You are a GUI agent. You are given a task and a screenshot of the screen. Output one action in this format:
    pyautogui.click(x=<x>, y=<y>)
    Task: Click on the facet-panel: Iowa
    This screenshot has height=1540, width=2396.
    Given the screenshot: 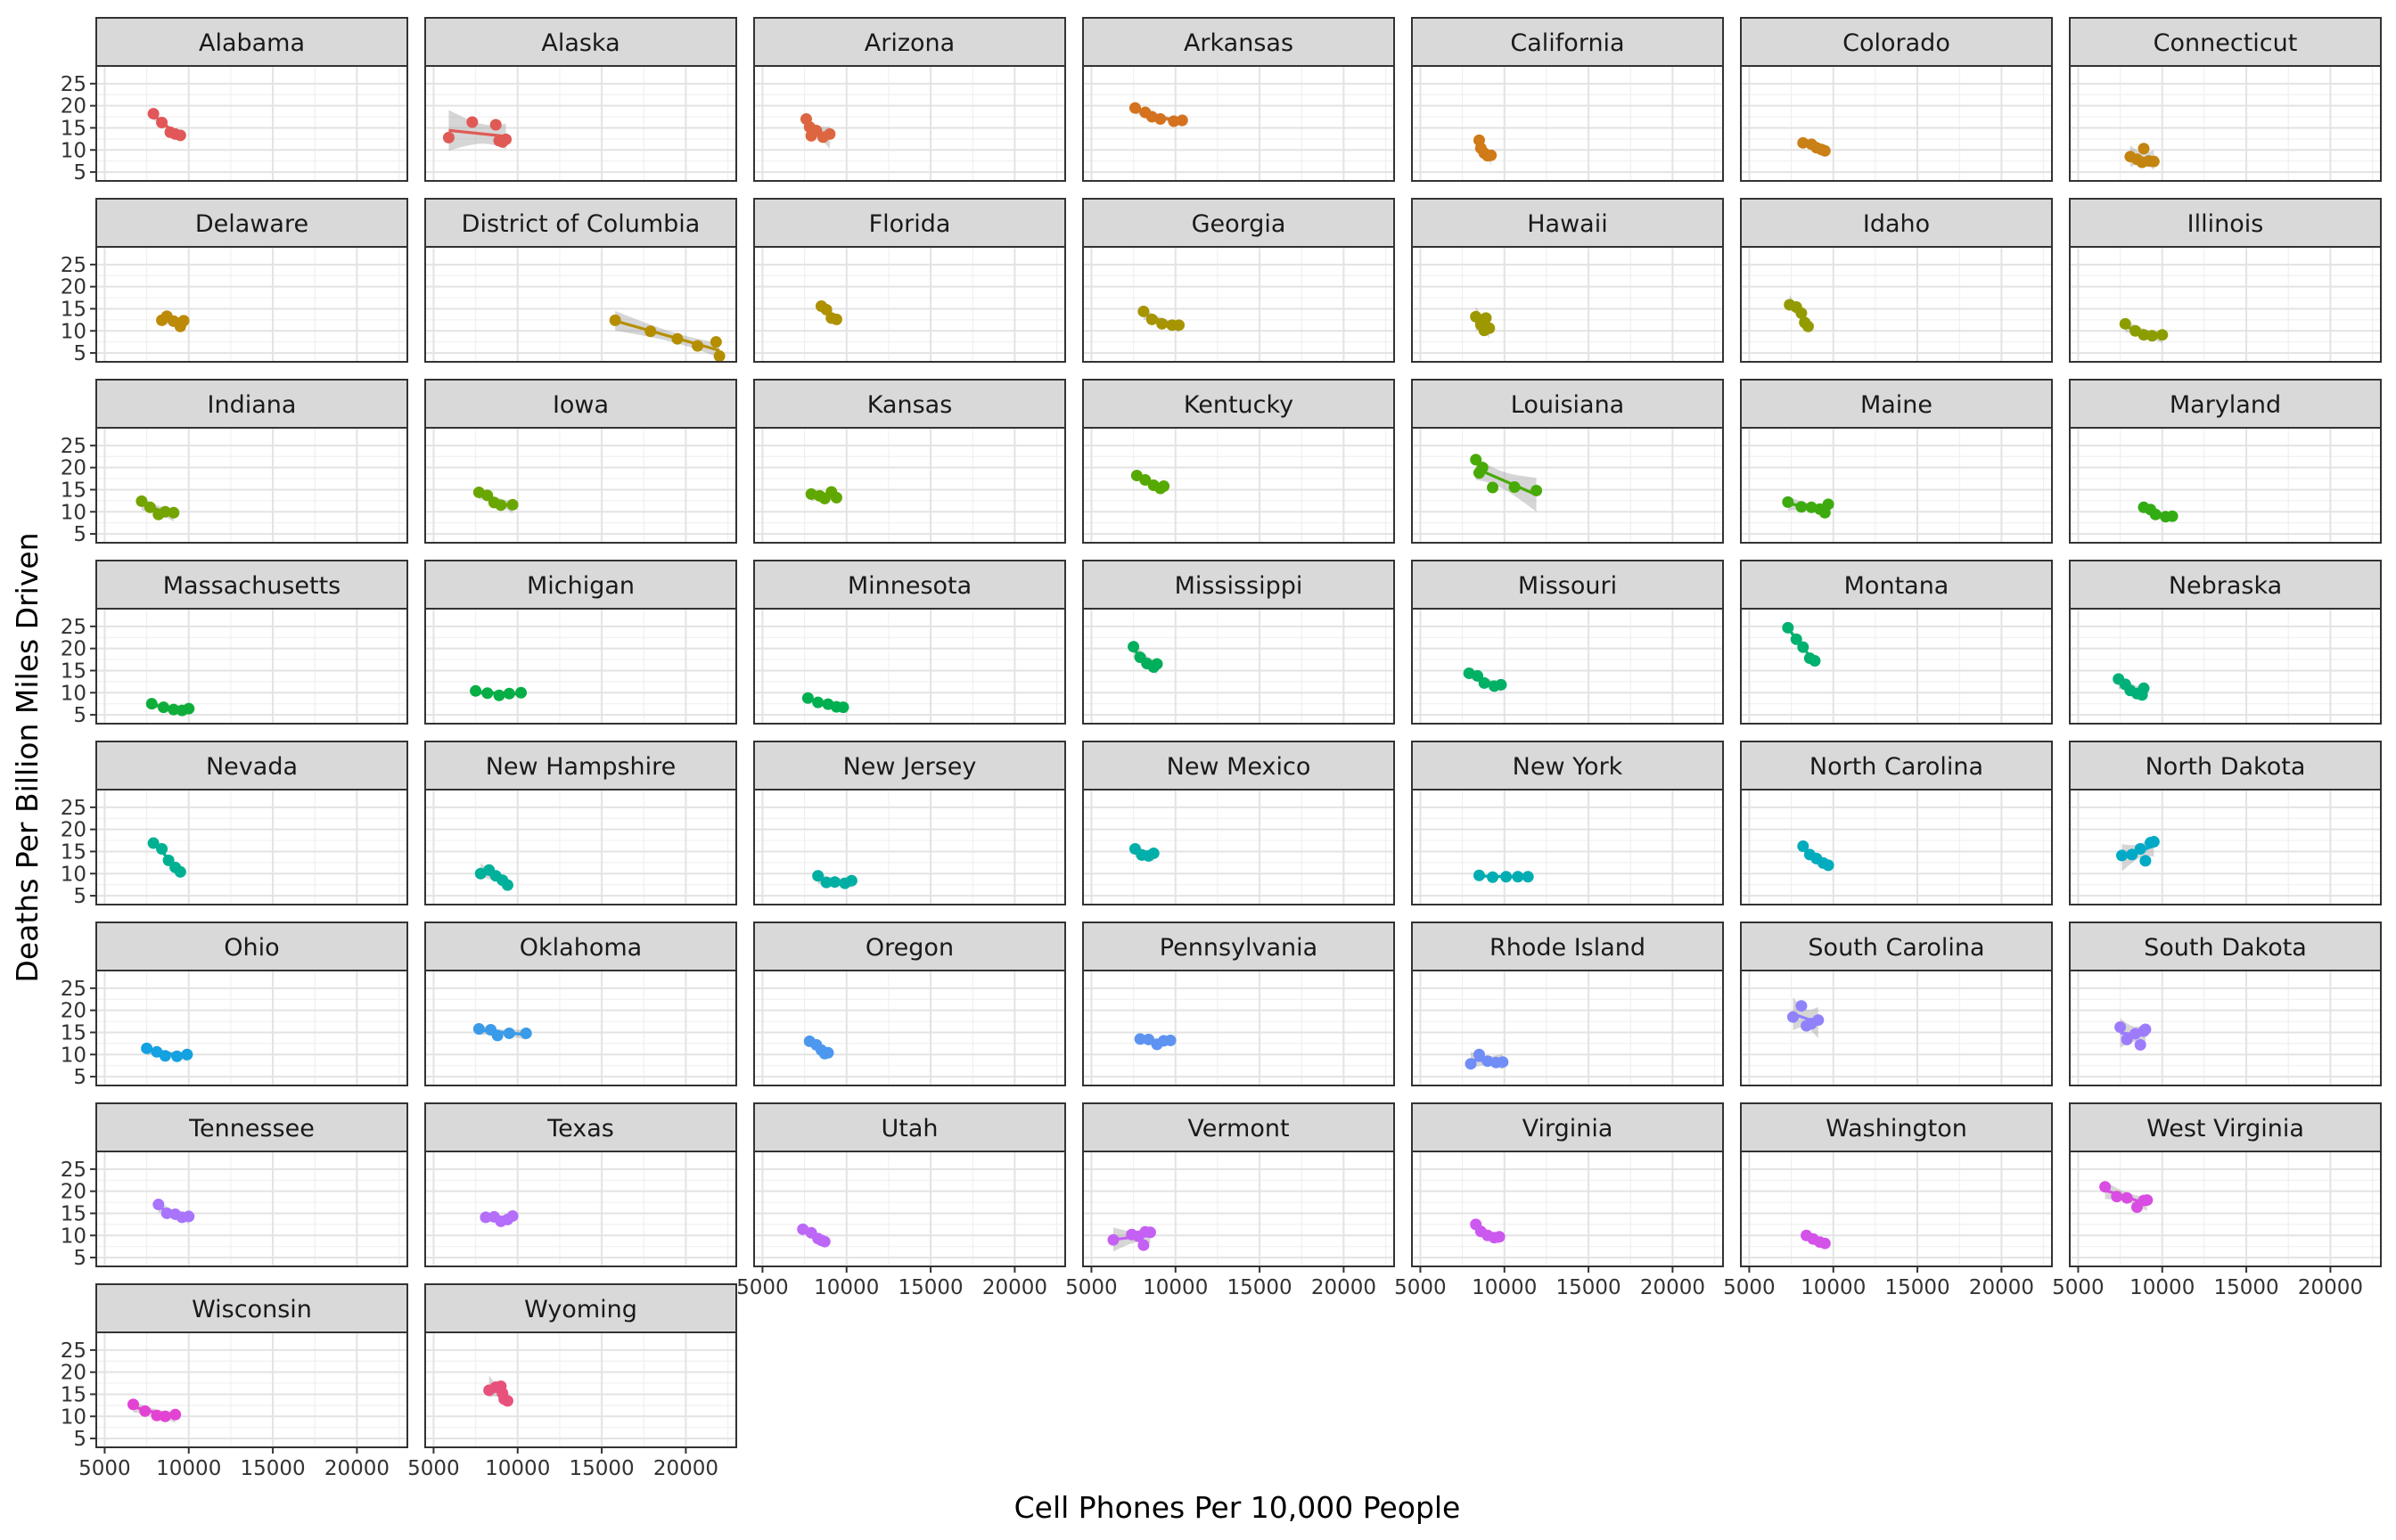 What is the action you would take?
    pyautogui.click(x=580, y=461)
    